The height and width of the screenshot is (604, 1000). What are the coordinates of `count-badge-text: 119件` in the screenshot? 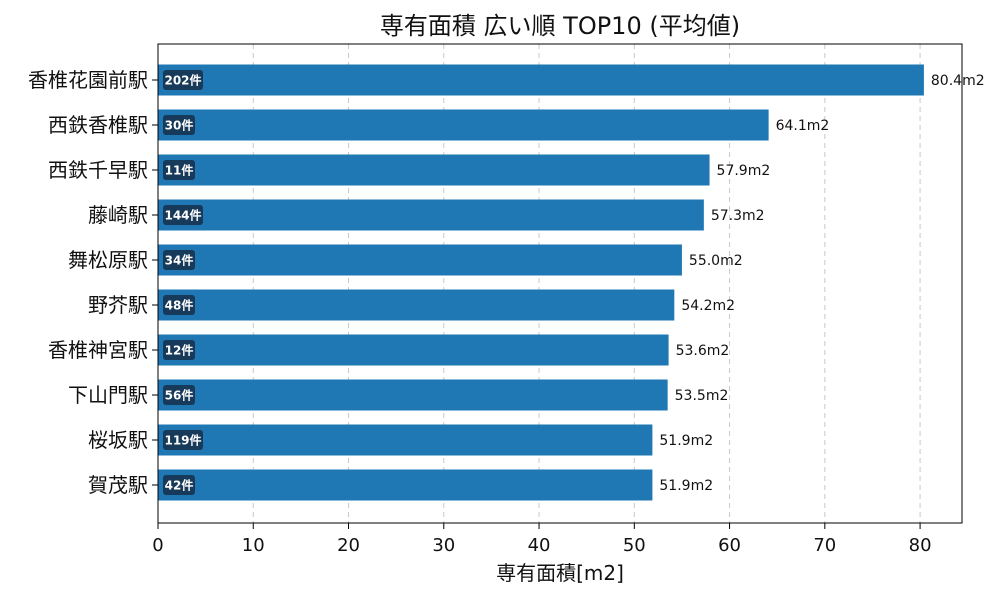 It's located at (182, 440).